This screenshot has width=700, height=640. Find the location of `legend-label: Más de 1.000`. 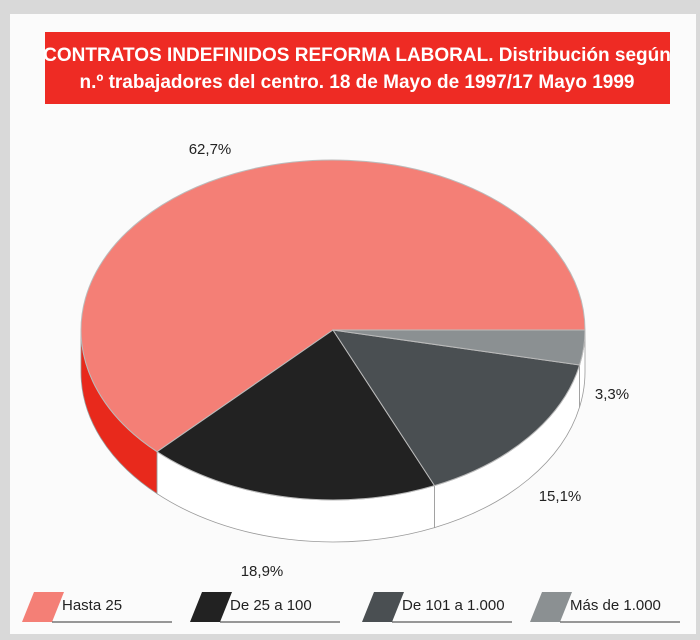

legend-label: Más de 1.000 is located at coordinates (615, 605).